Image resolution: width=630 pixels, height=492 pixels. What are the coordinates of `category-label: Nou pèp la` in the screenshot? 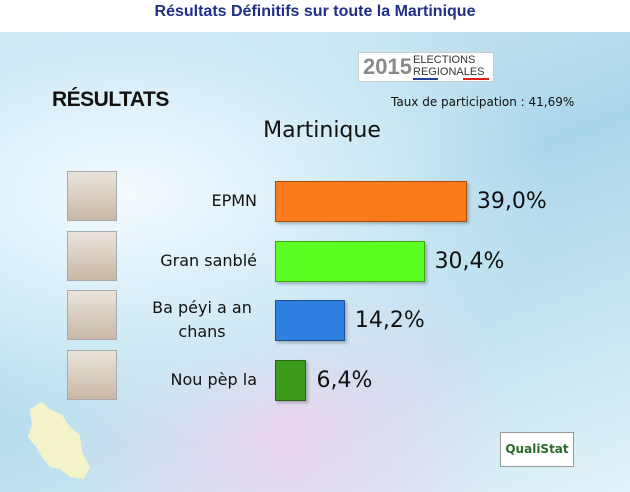 It's located at (197, 380).